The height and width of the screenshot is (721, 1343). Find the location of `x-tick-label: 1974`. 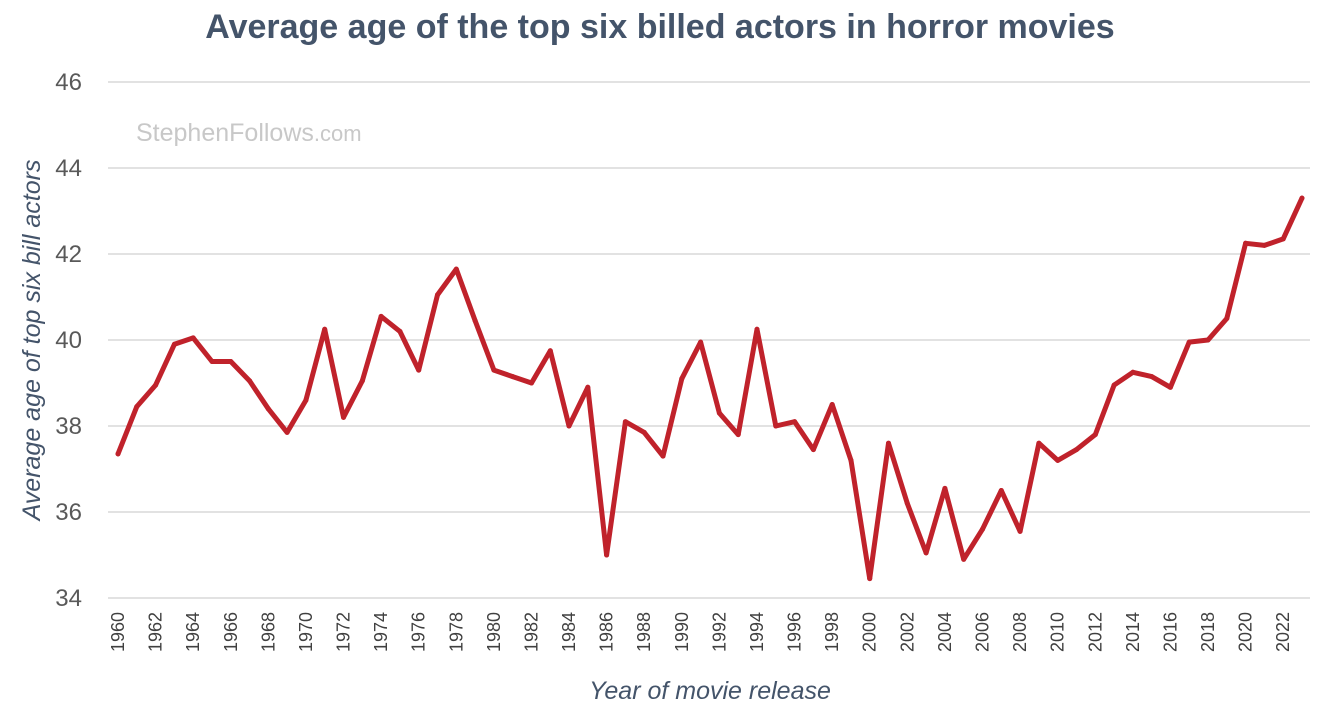

x-tick-label: 1974 is located at coordinates (381, 632).